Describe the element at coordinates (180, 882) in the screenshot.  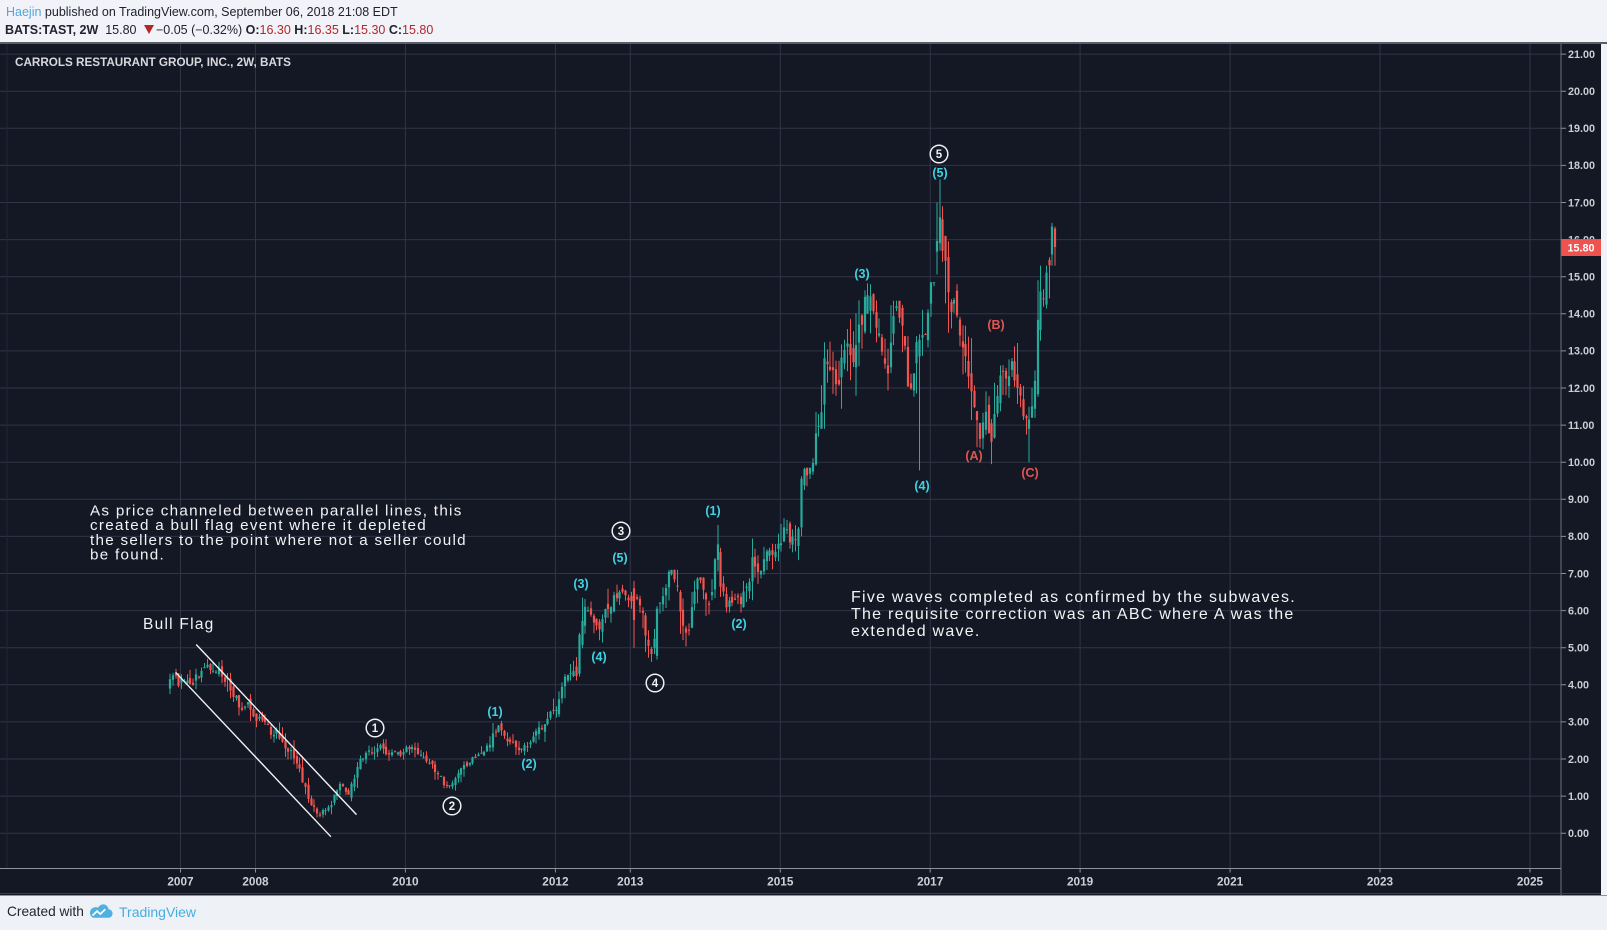
I see `svg-text: 2007` at that location.